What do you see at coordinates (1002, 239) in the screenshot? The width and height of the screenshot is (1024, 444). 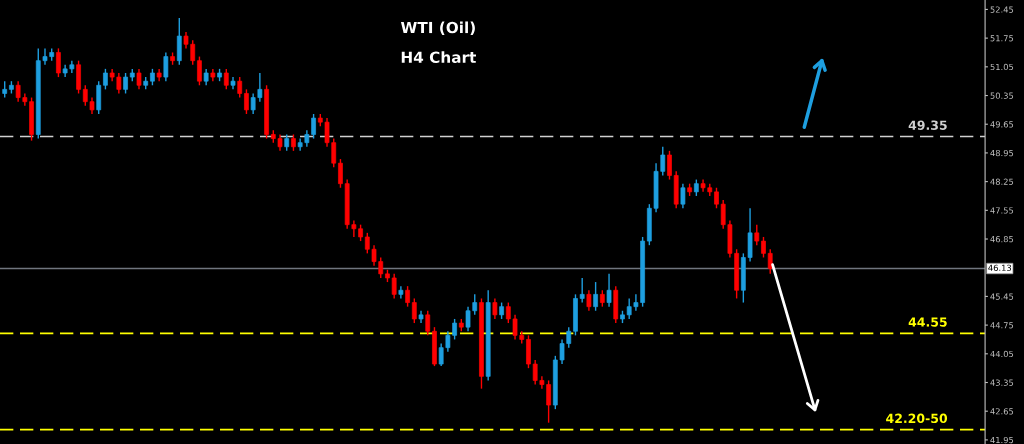 I see `text: 46.85` at bounding box center [1002, 239].